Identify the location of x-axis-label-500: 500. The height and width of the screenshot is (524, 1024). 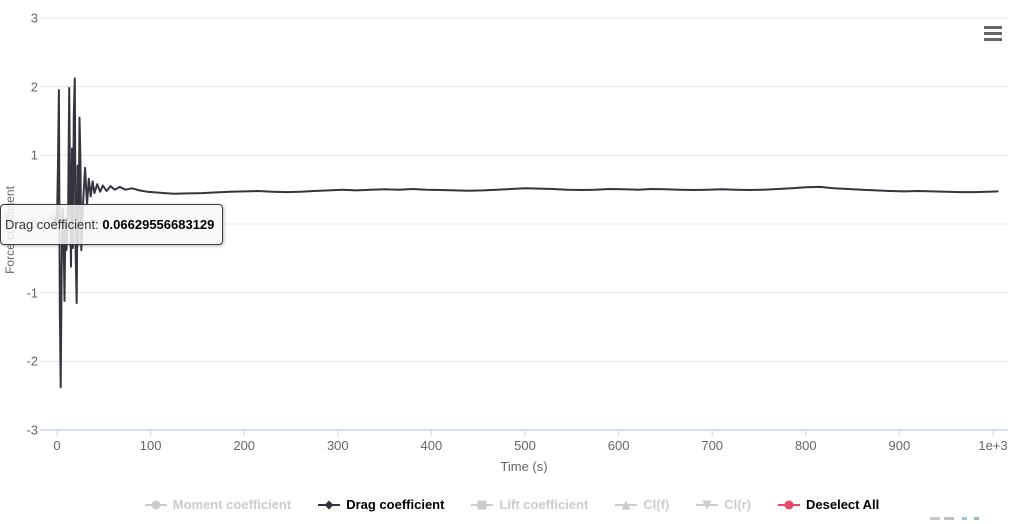
(525, 445).